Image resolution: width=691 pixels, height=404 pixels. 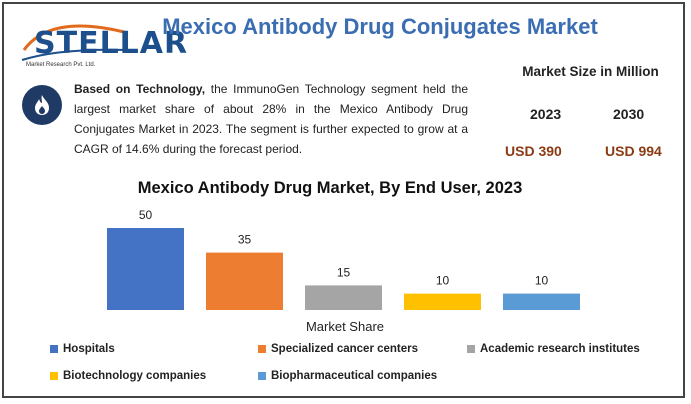 I want to click on flame-icon, so click(x=42, y=105).